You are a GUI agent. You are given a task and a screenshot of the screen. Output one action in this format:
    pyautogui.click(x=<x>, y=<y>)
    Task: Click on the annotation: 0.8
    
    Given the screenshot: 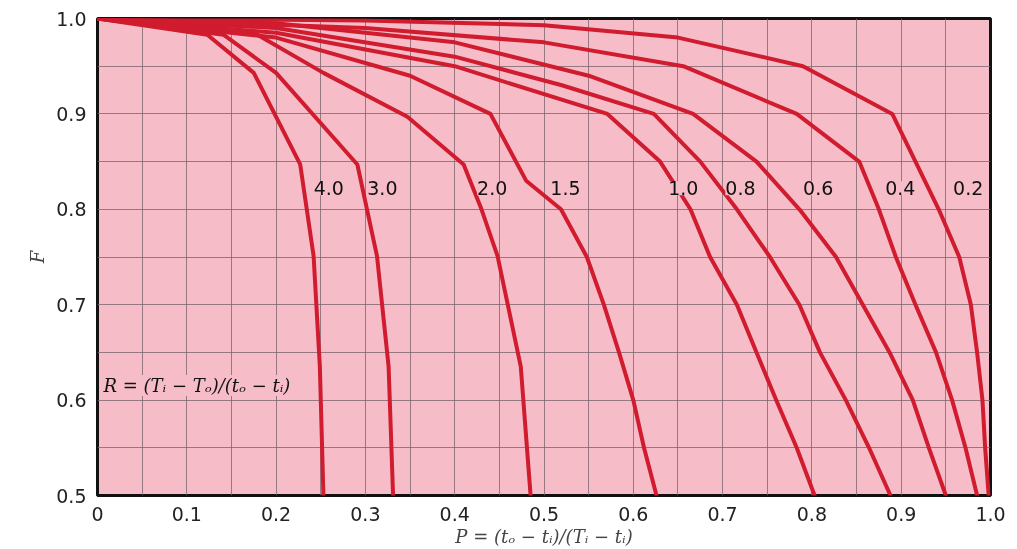 What is the action you would take?
    pyautogui.click(x=740, y=188)
    